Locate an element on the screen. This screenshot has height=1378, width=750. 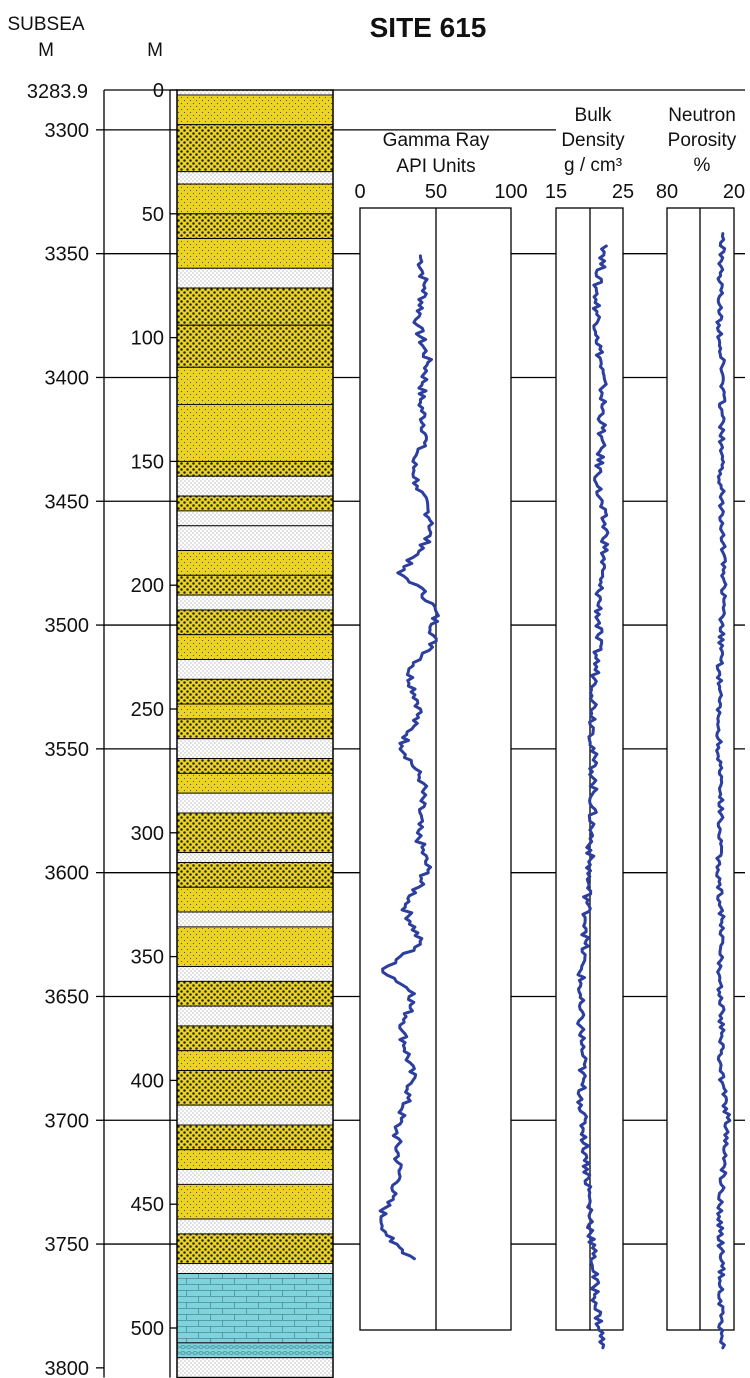
track-header-line: Gamma Ray is located at coordinates (436, 140).